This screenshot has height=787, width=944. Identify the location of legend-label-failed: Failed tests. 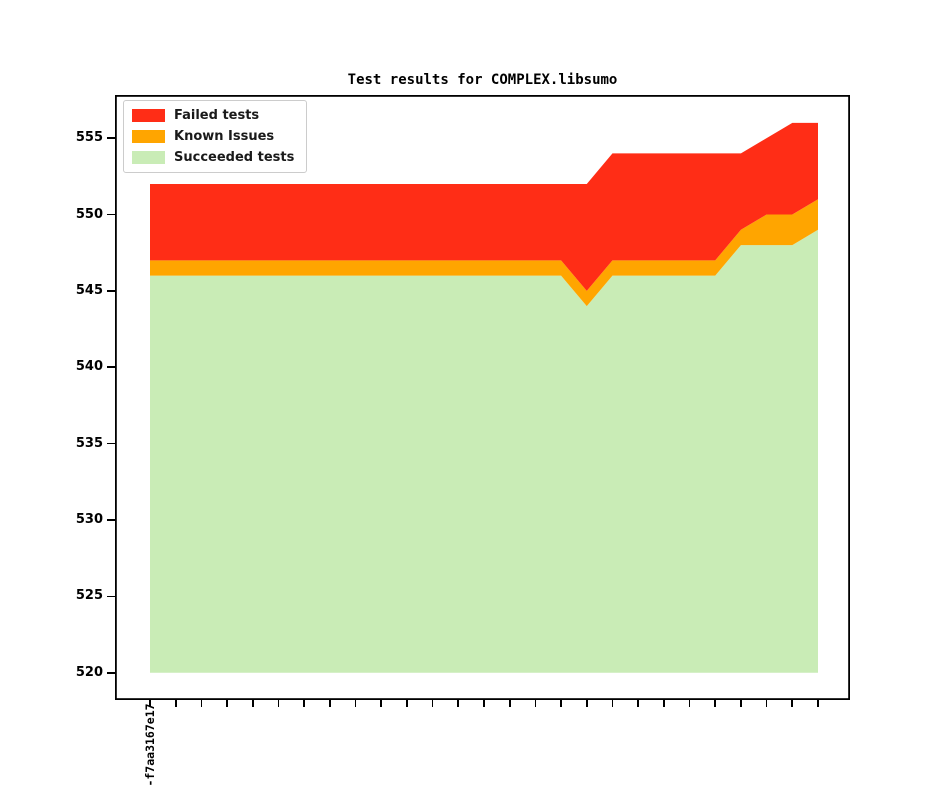
(217, 115).